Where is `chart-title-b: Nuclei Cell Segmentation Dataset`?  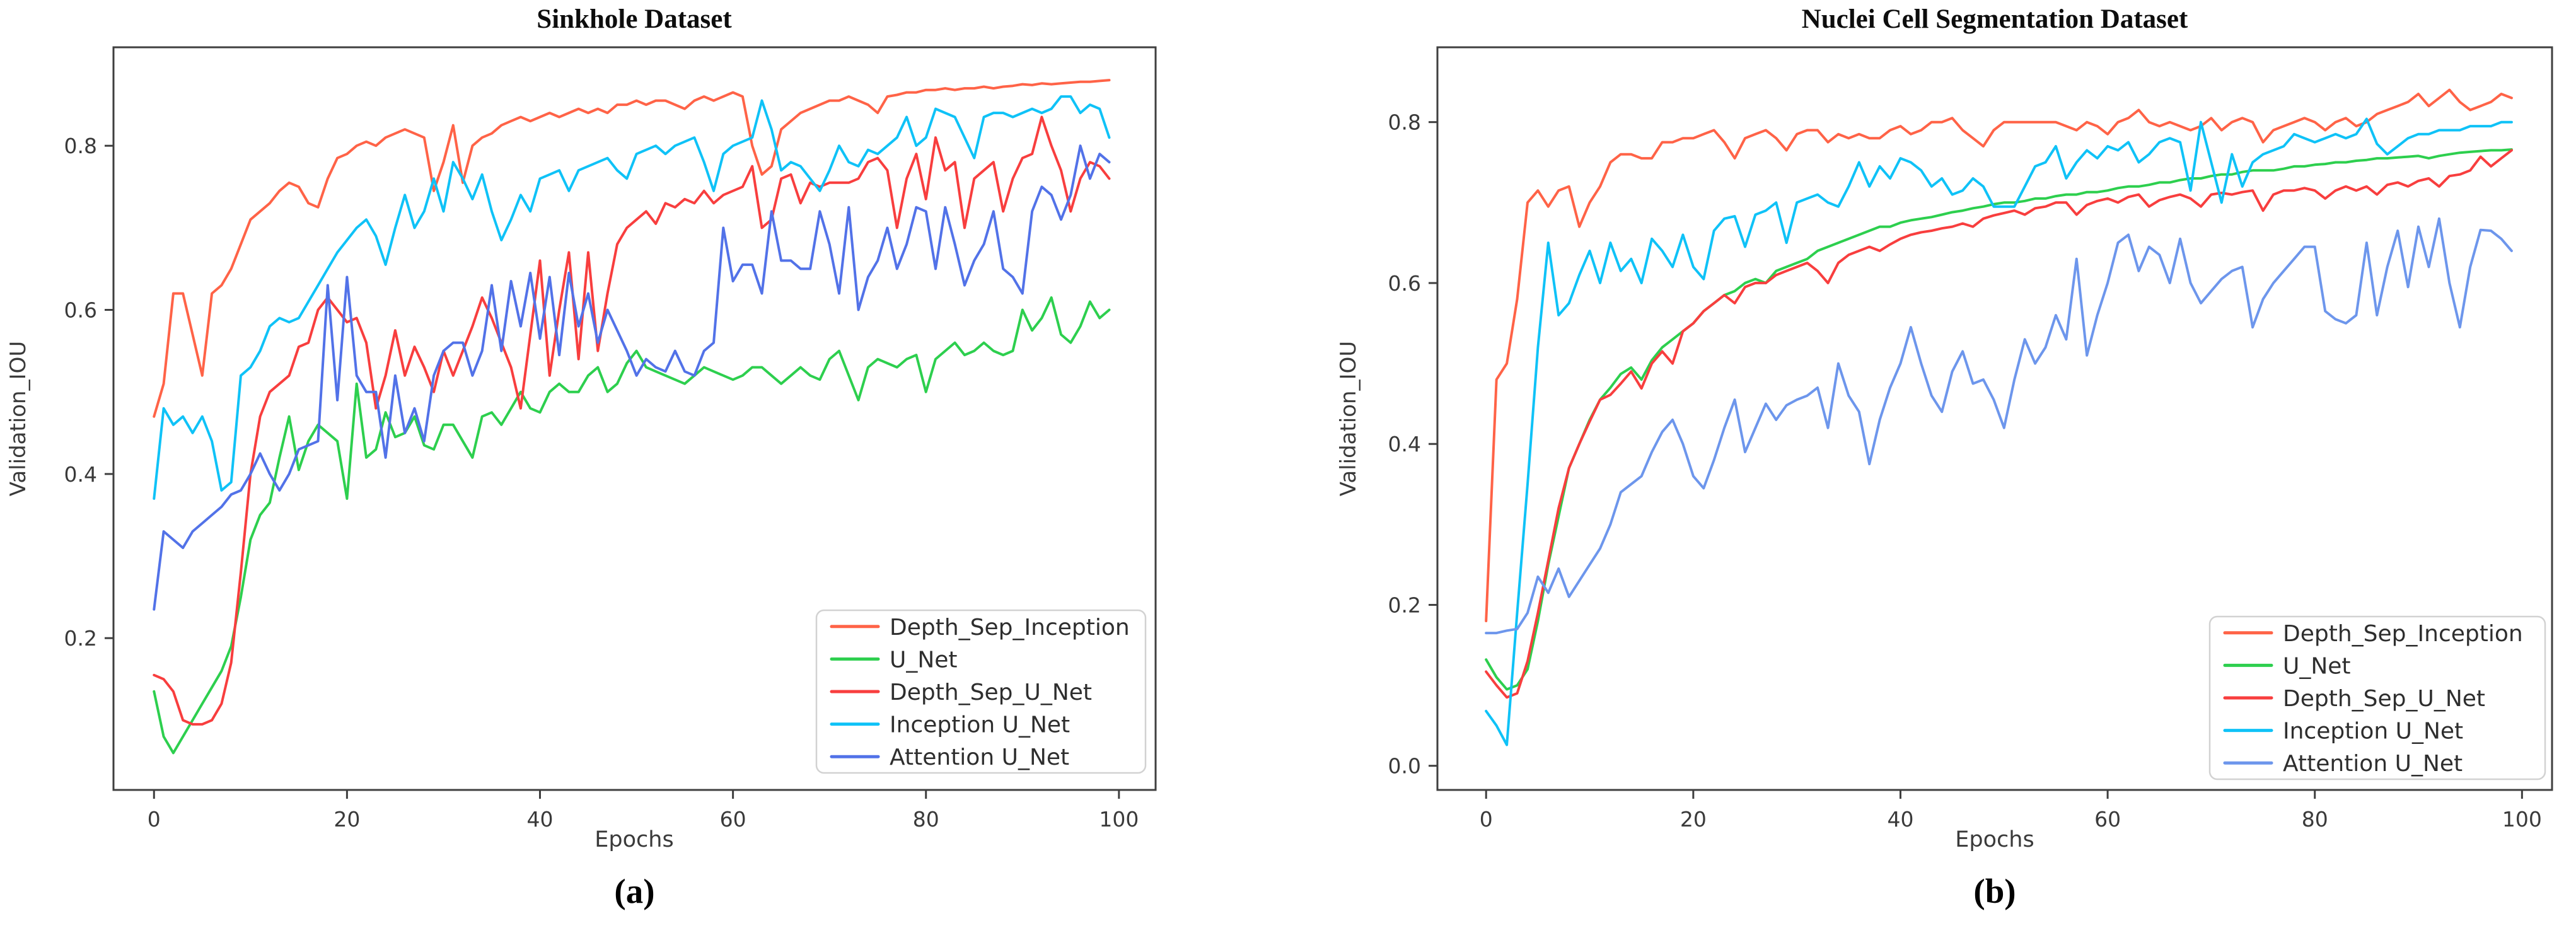
chart-title-b: Nuclei Cell Segmentation Dataset is located at coordinates (1995, 19).